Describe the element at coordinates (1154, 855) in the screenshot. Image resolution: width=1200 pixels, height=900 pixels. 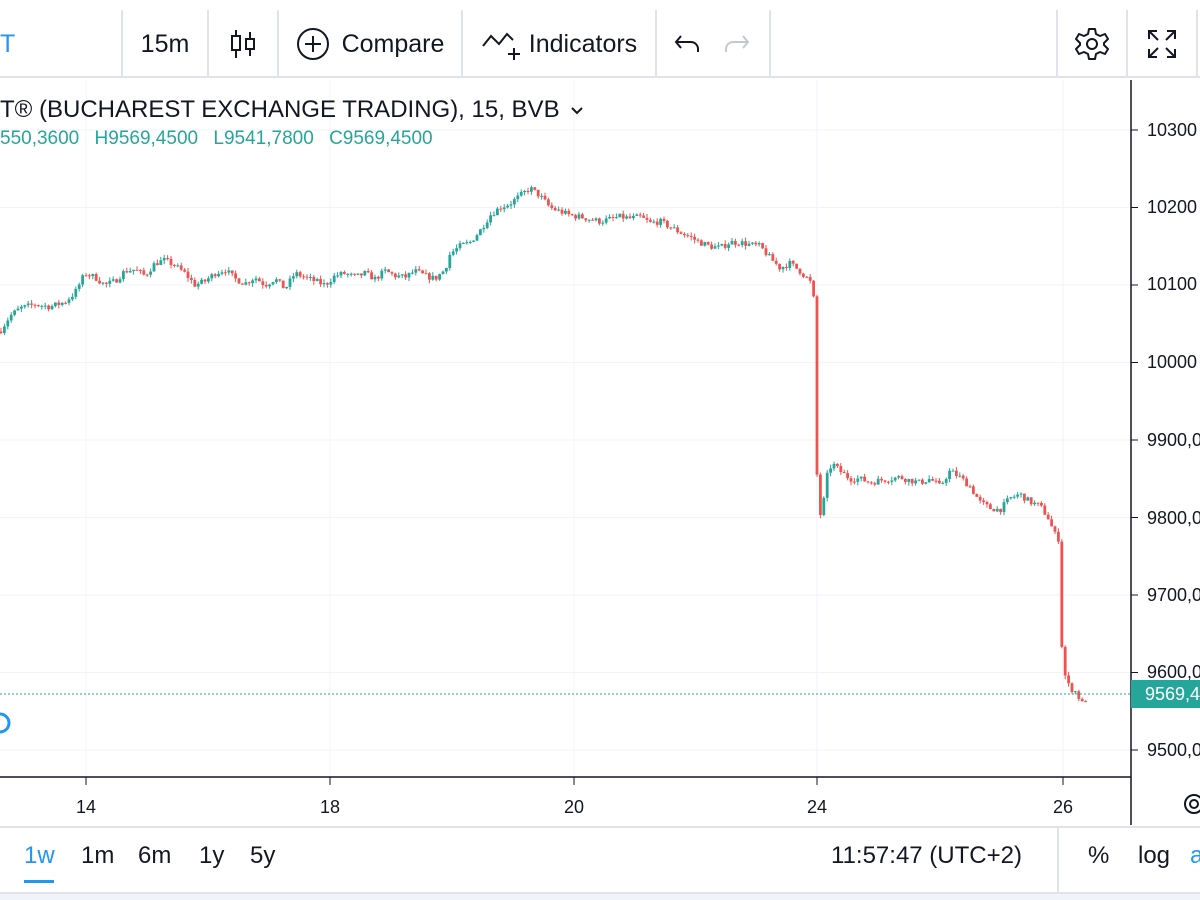
I see `log-toggle: log` at that location.